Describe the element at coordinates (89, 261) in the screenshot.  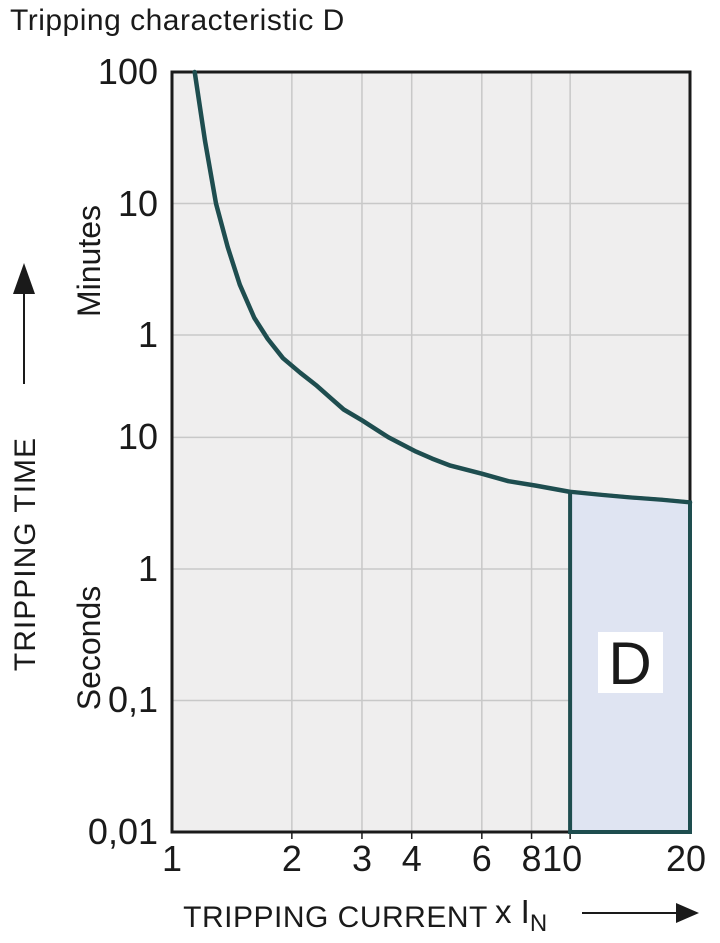
I see `y-axis-unit-minutes: Minutes` at that location.